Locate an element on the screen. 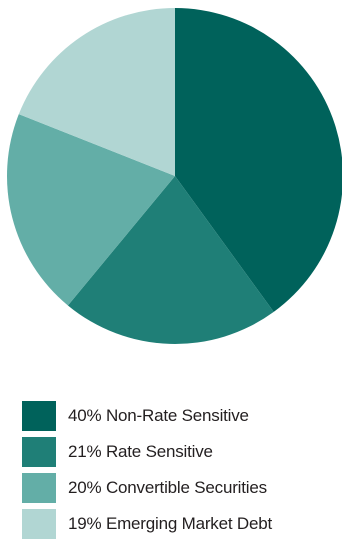  legend-swatch-emerging-market-debt is located at coordinates (39, 524).